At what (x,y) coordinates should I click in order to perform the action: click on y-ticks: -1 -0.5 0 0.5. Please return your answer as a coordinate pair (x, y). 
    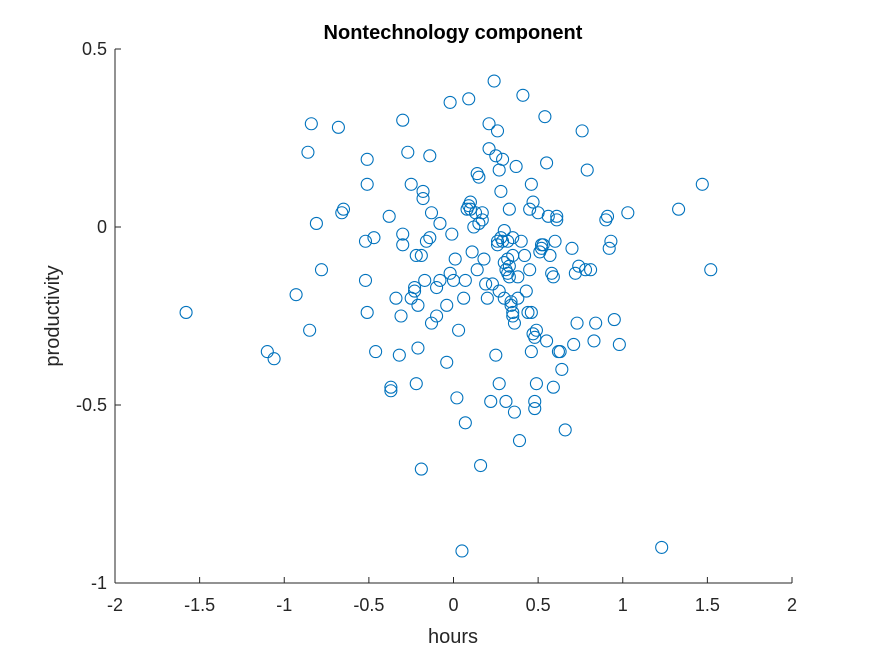
    Looking at the image, I should click on (98, 316).